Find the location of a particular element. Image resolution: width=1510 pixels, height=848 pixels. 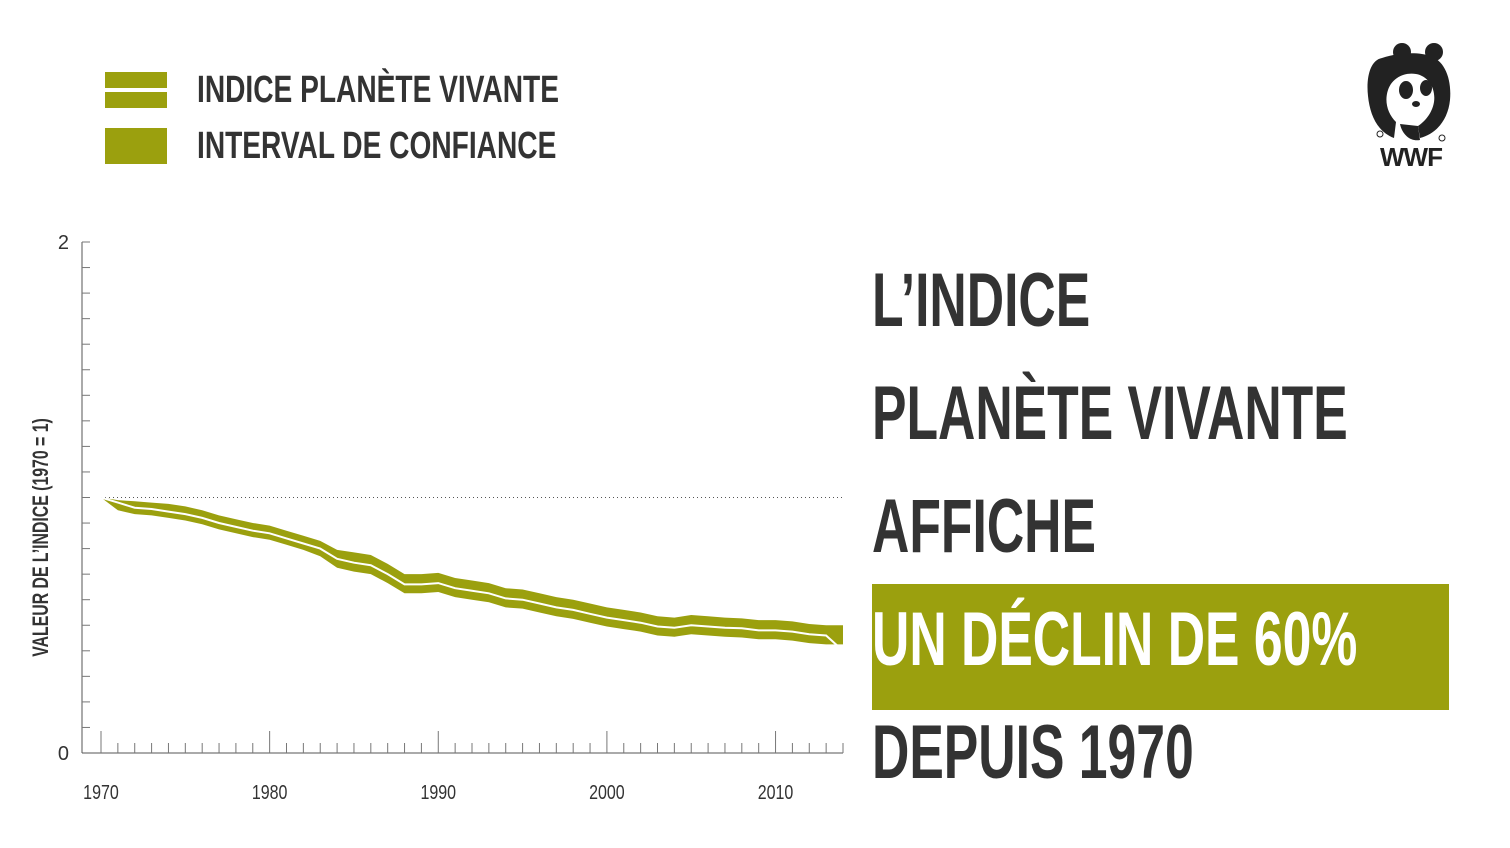

x-tick-label: 2010 is located at coordinates (776, 792).